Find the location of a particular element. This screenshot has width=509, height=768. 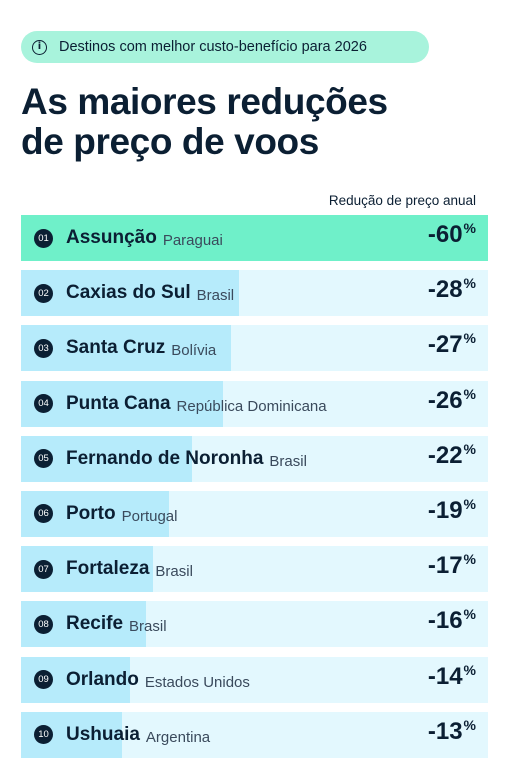

info-icon: i is located at coordinates (39, 47).